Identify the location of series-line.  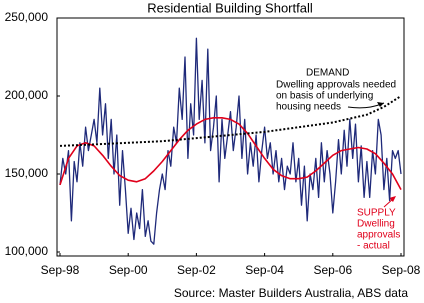
(230, 121).